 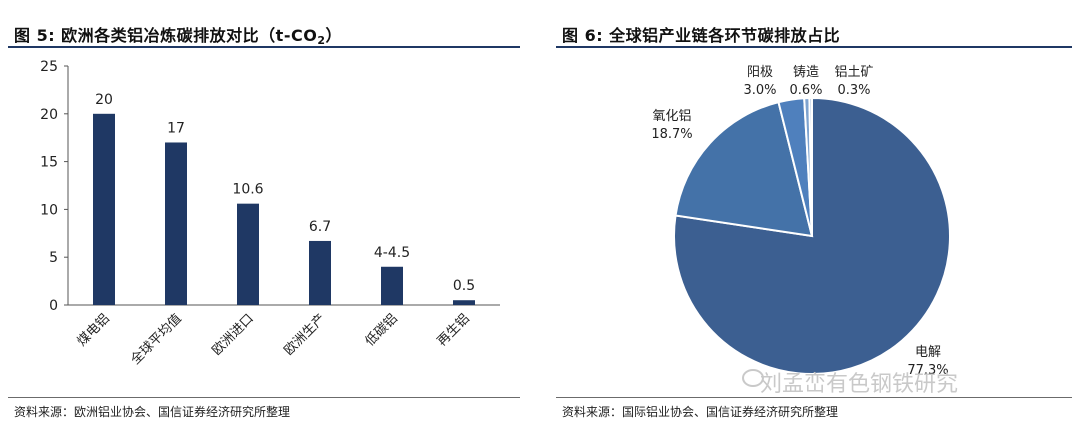 I want to click on pie-value-label: 0.3%, so click(x=853, y=90).